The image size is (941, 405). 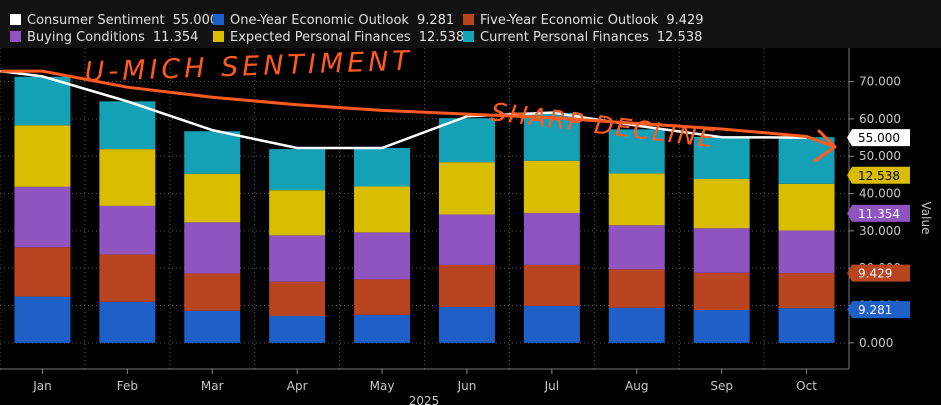 I want to click on legend-item-expected-personal-finances: Expected Personal Finances 12.538, so click(x=338, y=38).